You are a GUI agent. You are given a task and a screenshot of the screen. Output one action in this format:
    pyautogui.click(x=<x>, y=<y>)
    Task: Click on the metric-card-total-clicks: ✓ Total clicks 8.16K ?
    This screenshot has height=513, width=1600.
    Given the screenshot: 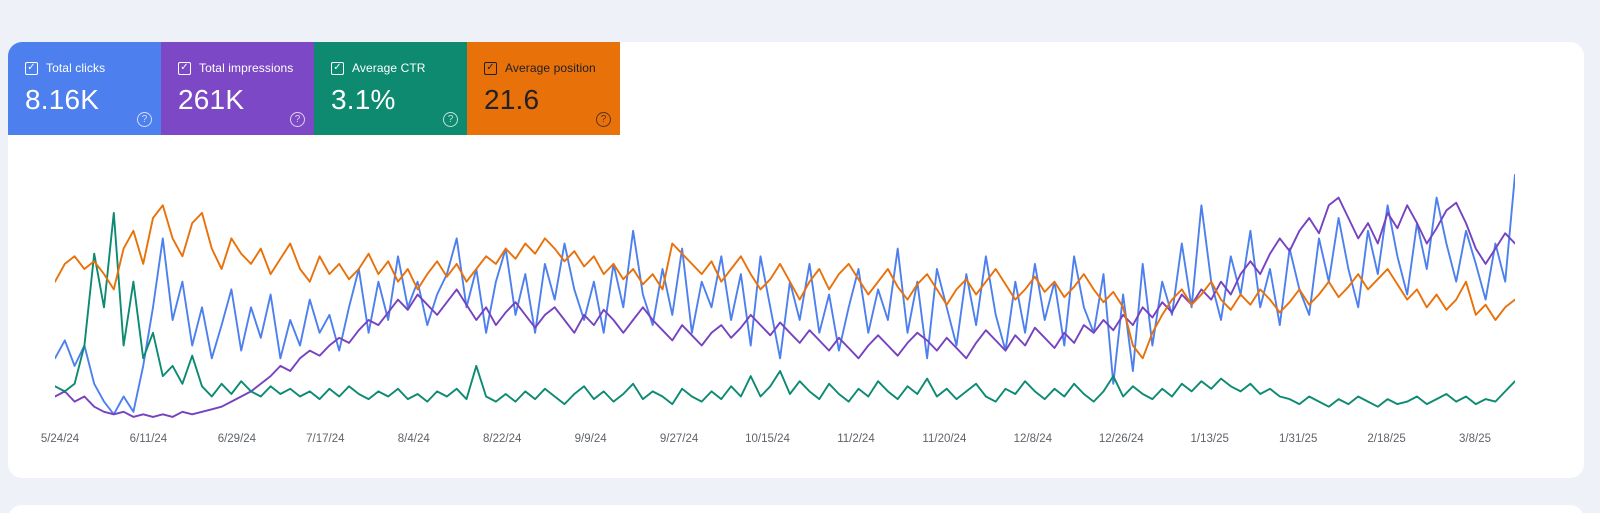 What is the action you would take?
    pyautogui.click(x=84, y=88)
    